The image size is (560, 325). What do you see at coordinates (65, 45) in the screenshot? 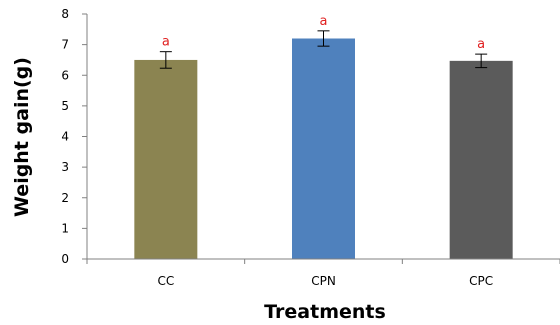
I see `y-tick-label: 7` at bounding box center [65, 45].